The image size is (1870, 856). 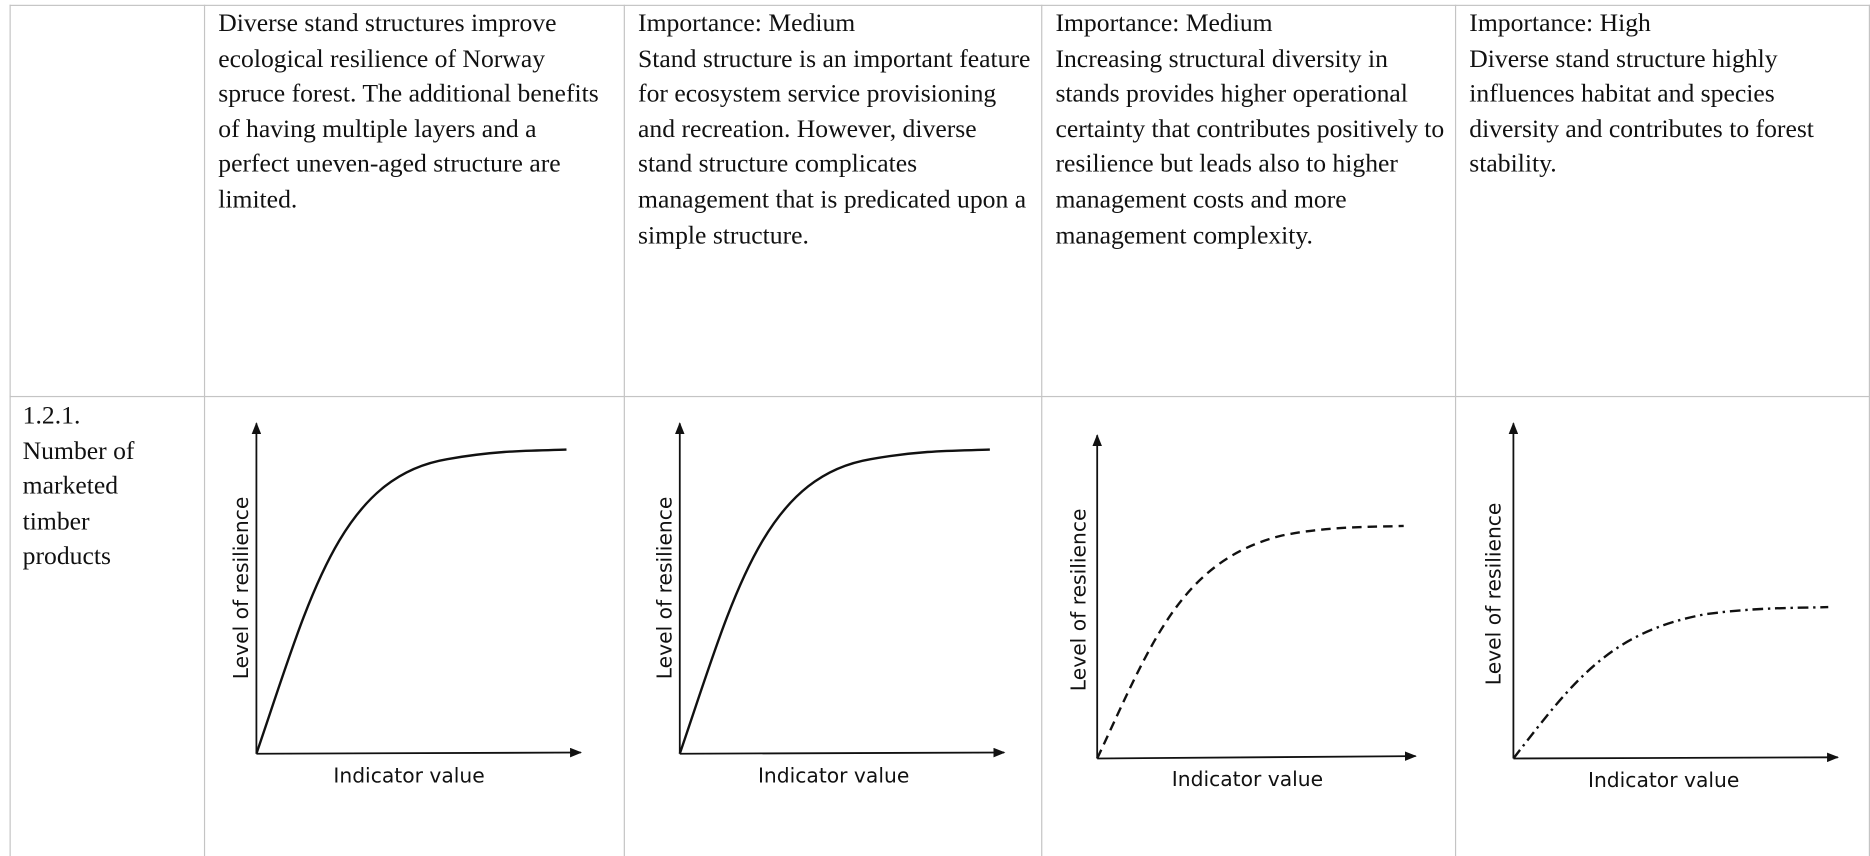 What do you see at coordinates (51, 415) in the screenshot?
I see `indicator-id: 1.2.1.` at bounding box center [51, 415].